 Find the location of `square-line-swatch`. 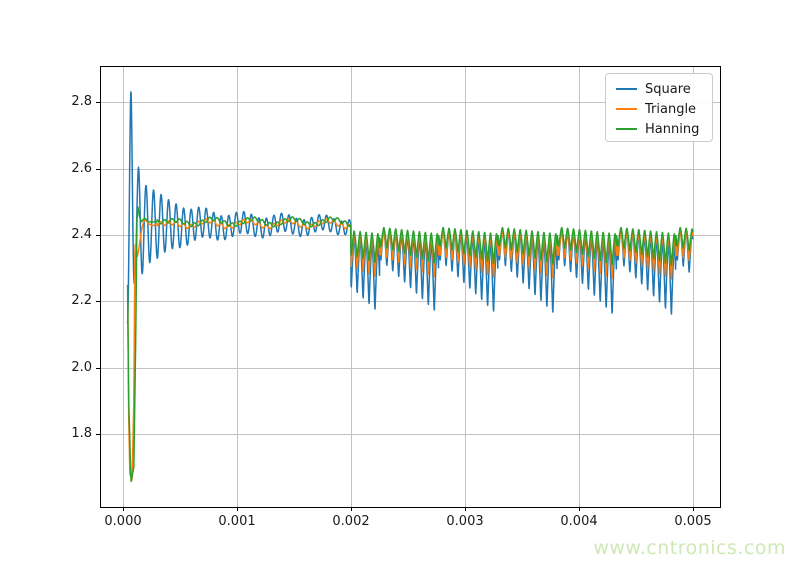

square-line-swatch is located at coordinates (626, 89).